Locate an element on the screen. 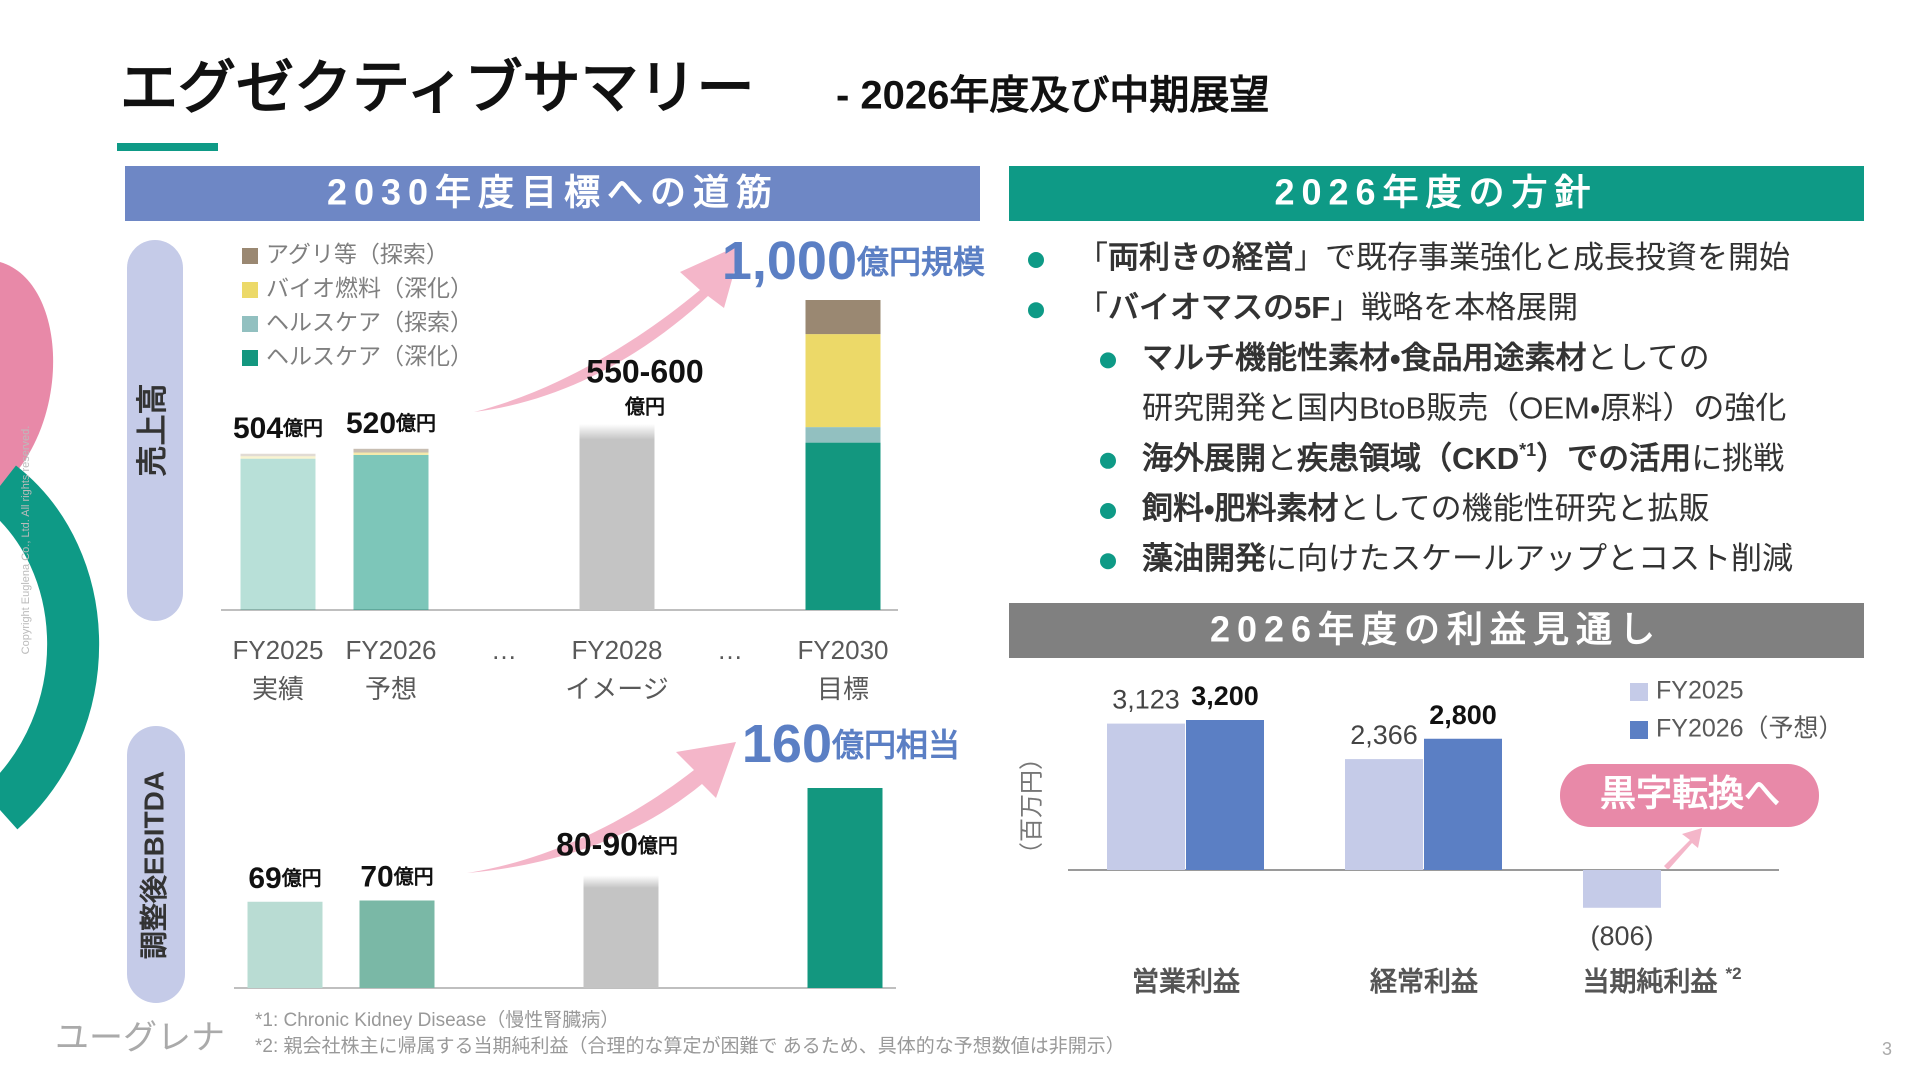 The width and height of the screenshot is (1920, 1080). value-label: 69億円 is located at coordinates (284, 878).